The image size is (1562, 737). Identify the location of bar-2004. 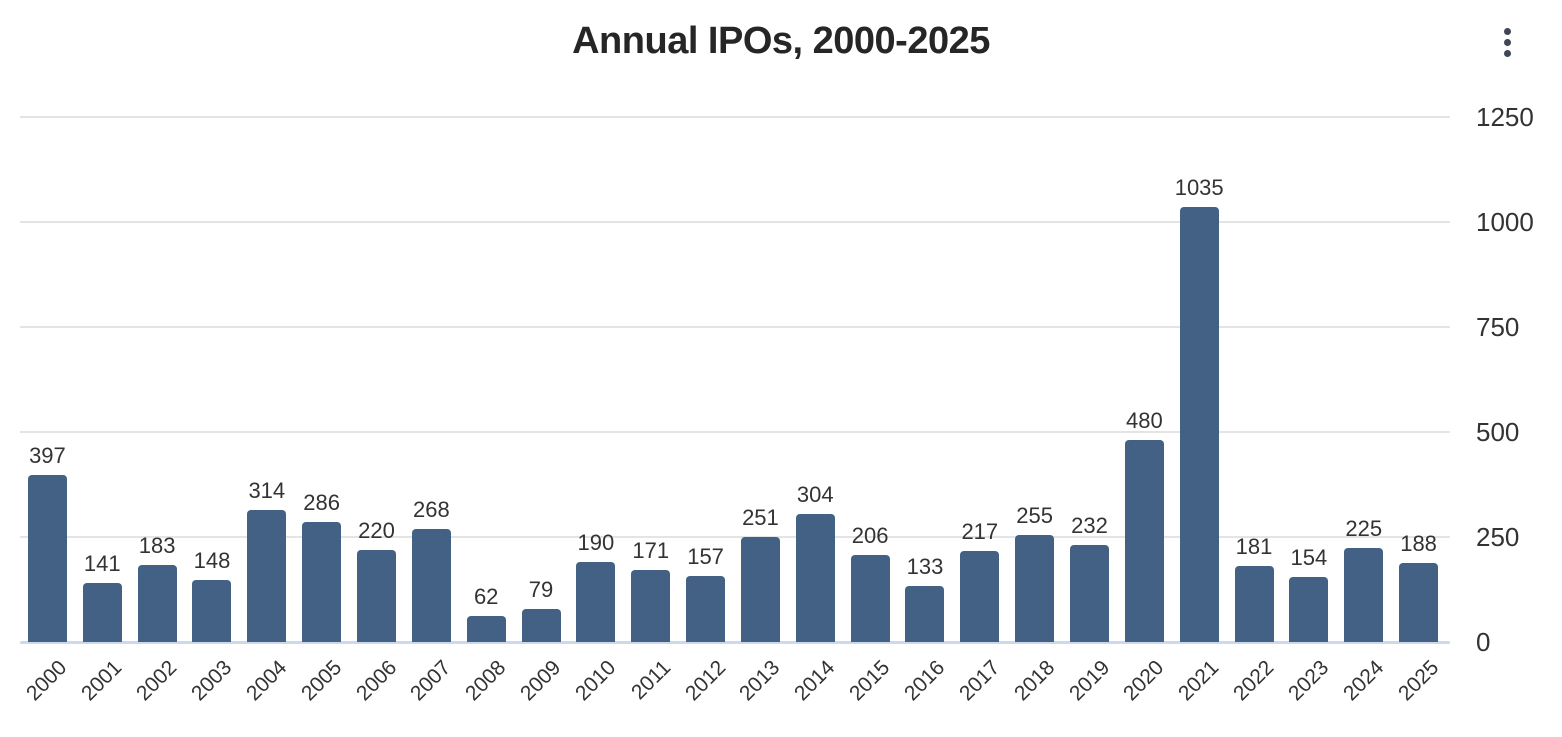
(267, 576).